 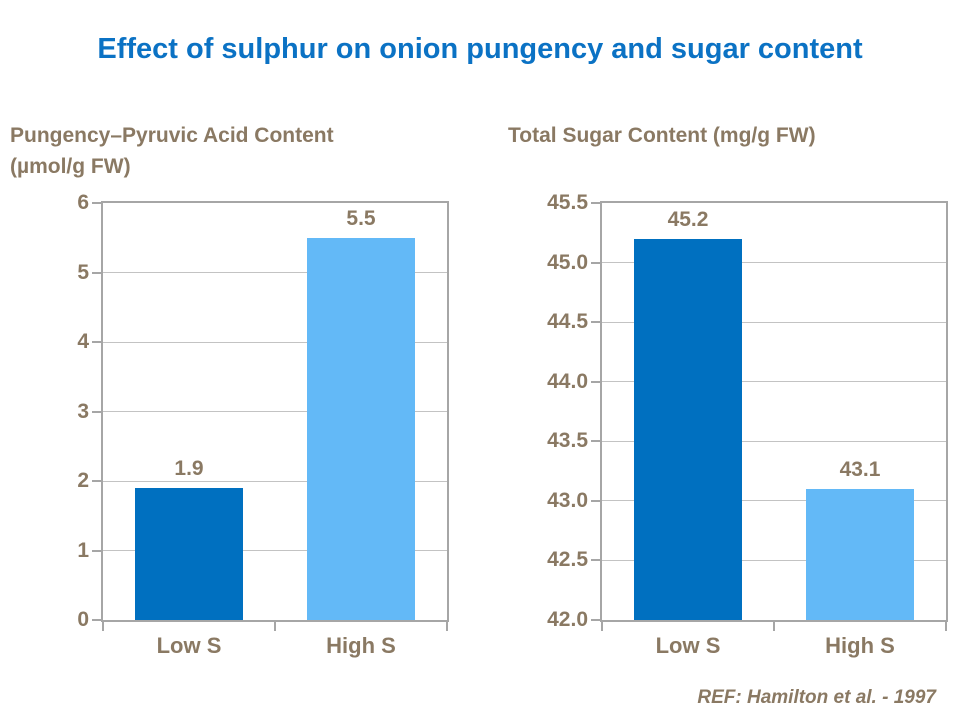 I want to click on bar-value-label: 45.2, so click(x=688, y=219).